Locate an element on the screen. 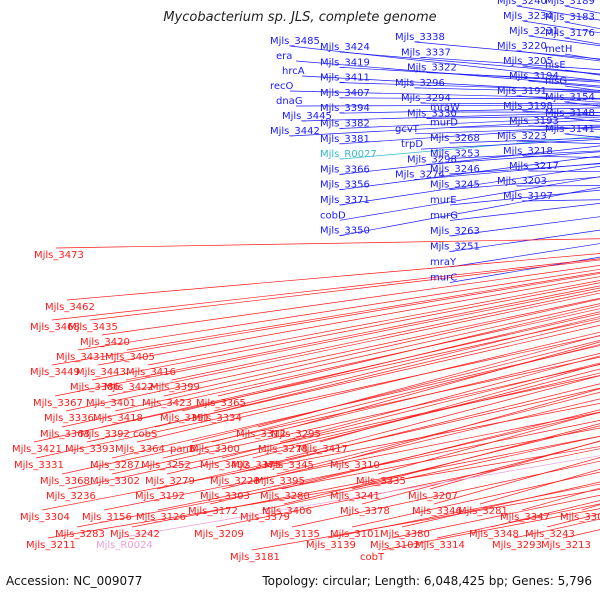 Image resolution: width=600 pixels, height=600 pixels. gene-label-reverse: Mjls_3422 is located at coordinates (129, 387).